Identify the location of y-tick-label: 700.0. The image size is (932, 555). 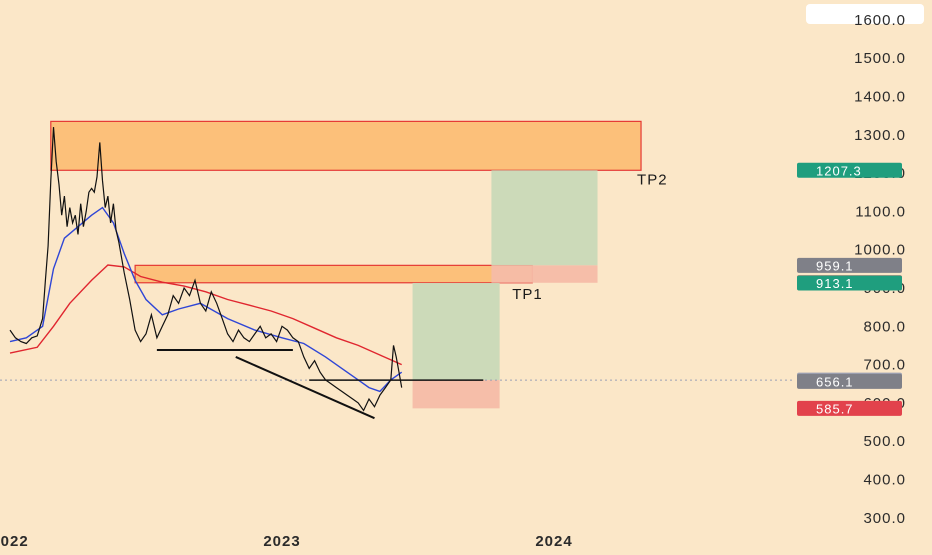
(884, 365).